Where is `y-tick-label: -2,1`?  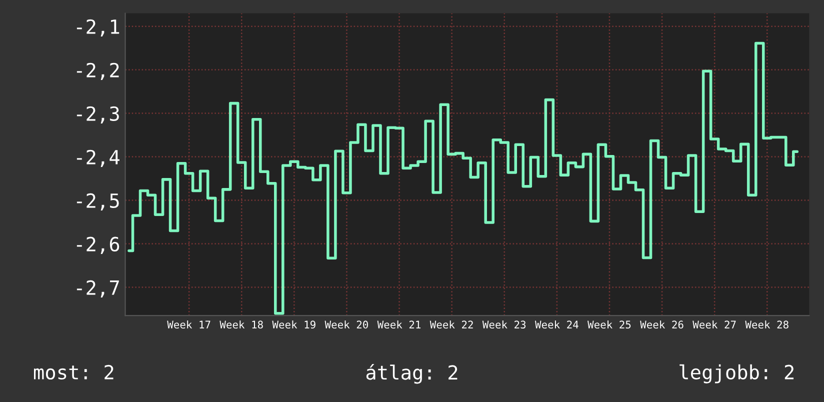 y-tick-label: -2,1 is located at coordinates (98, 27).